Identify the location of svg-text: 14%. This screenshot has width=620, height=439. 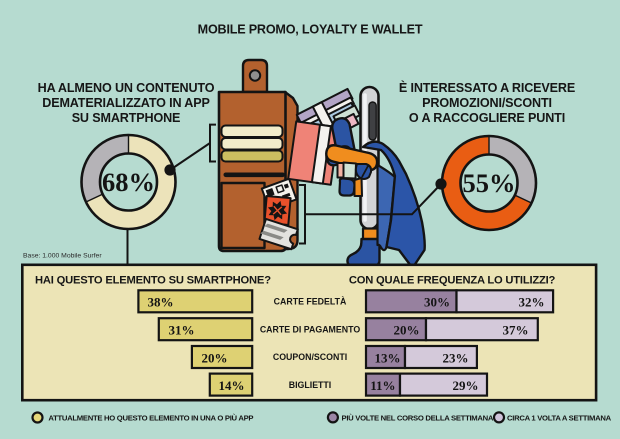
(232, 385).